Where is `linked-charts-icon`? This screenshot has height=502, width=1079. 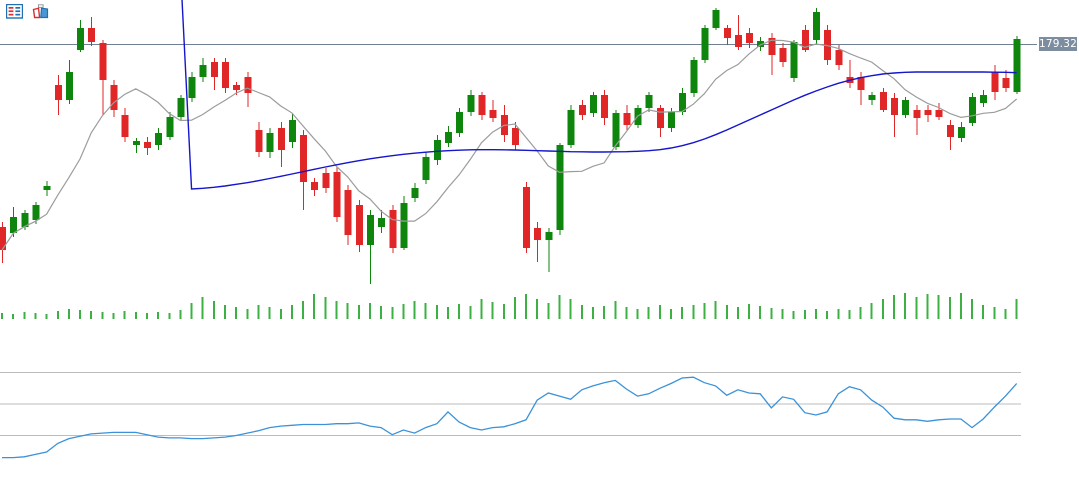 linked-charts-icon is located at coordinates (40, 11).